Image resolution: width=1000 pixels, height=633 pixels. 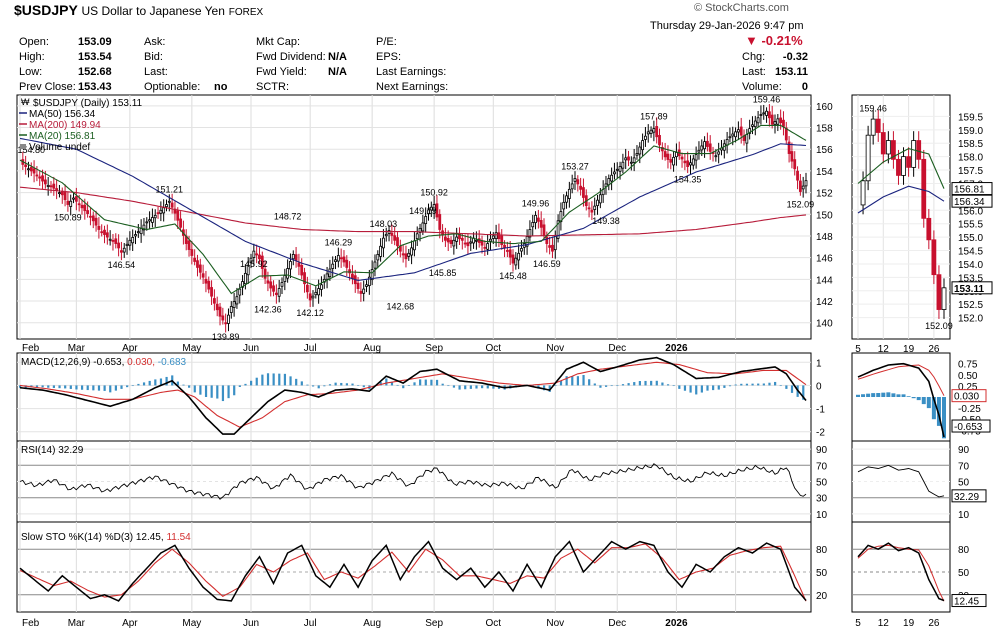 I want to click on price-tick-label: 154, so click(x=824, y=172).